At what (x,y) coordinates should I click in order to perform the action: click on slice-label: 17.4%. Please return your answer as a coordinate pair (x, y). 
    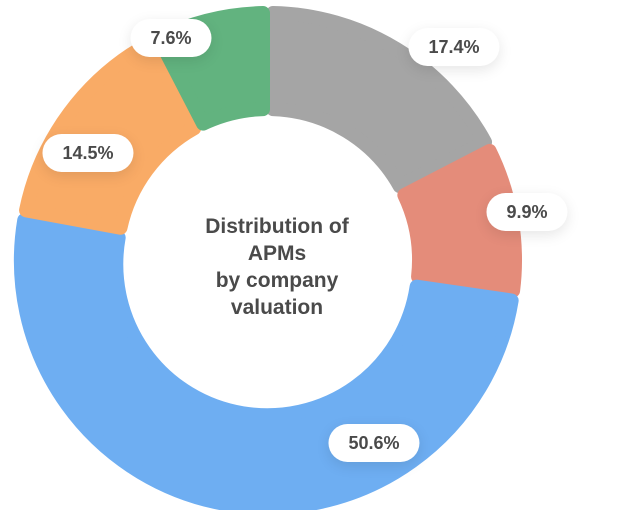
    Looking at the image, I should click on (454, 47).